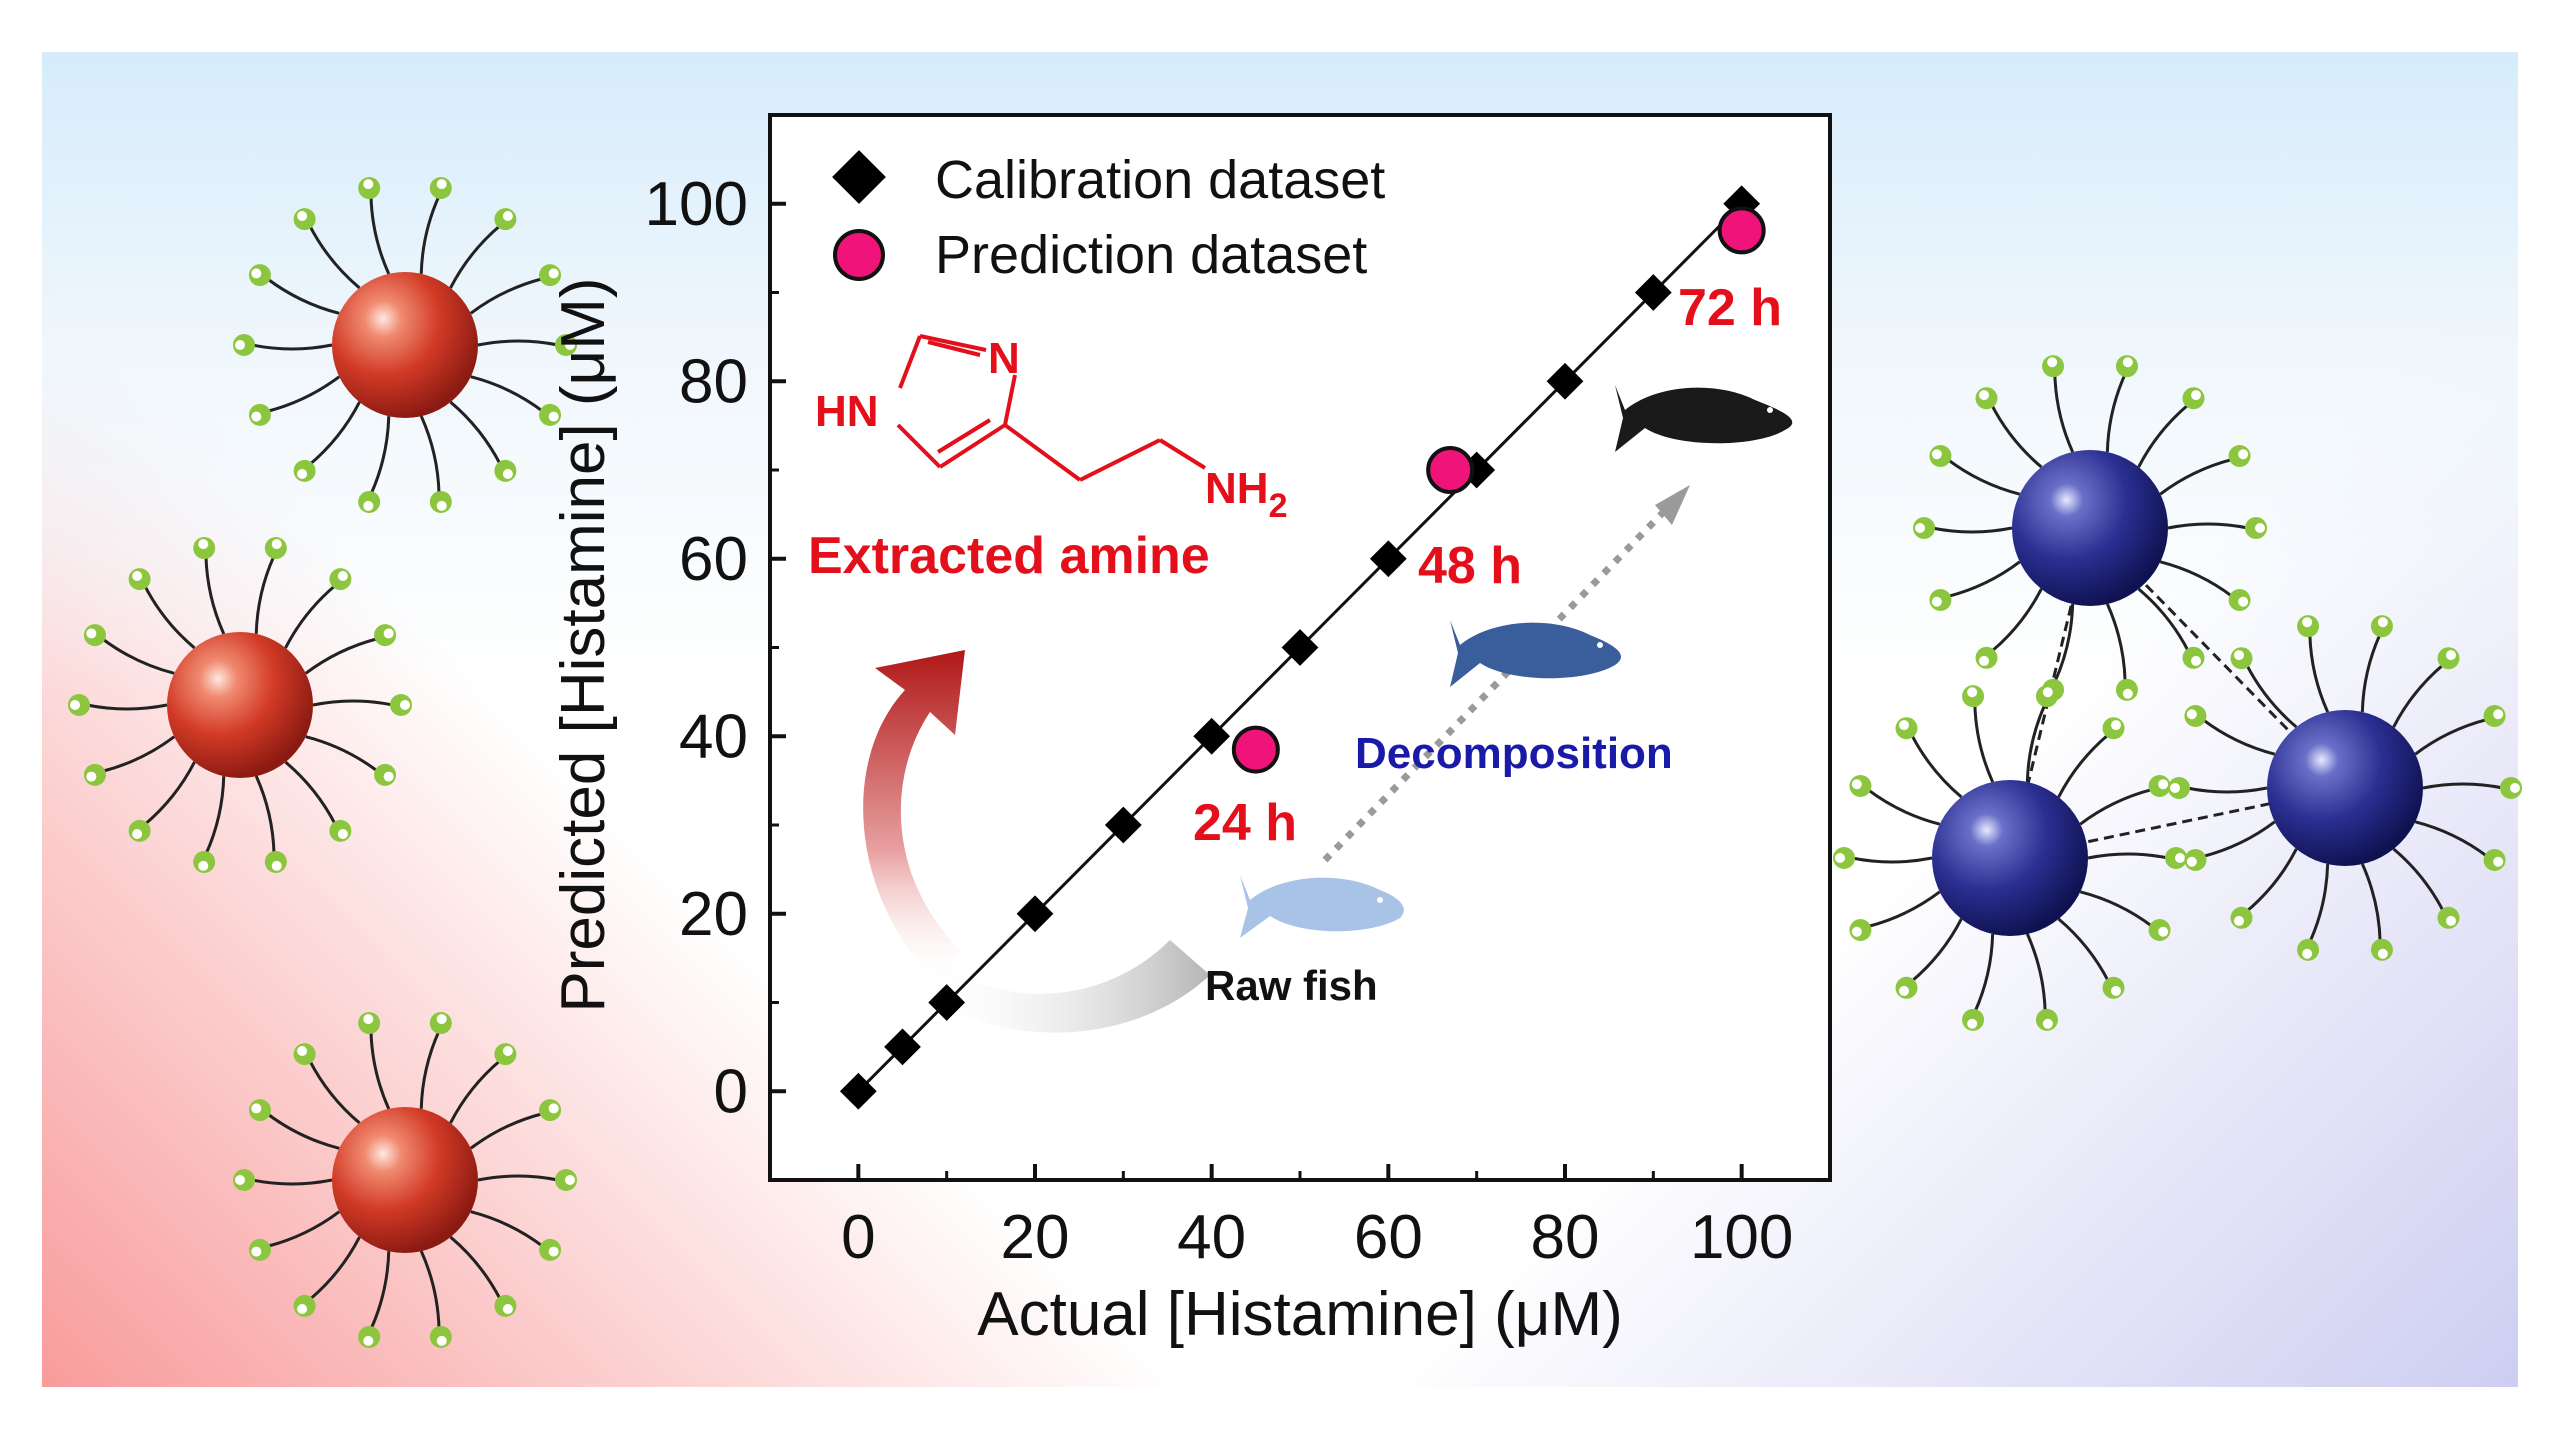 The width and height of the screenshot is (2560, 1440). Describe the element at coordinates (713, 559) in the screenshot. I see `y-tick-label: 60` at that location.